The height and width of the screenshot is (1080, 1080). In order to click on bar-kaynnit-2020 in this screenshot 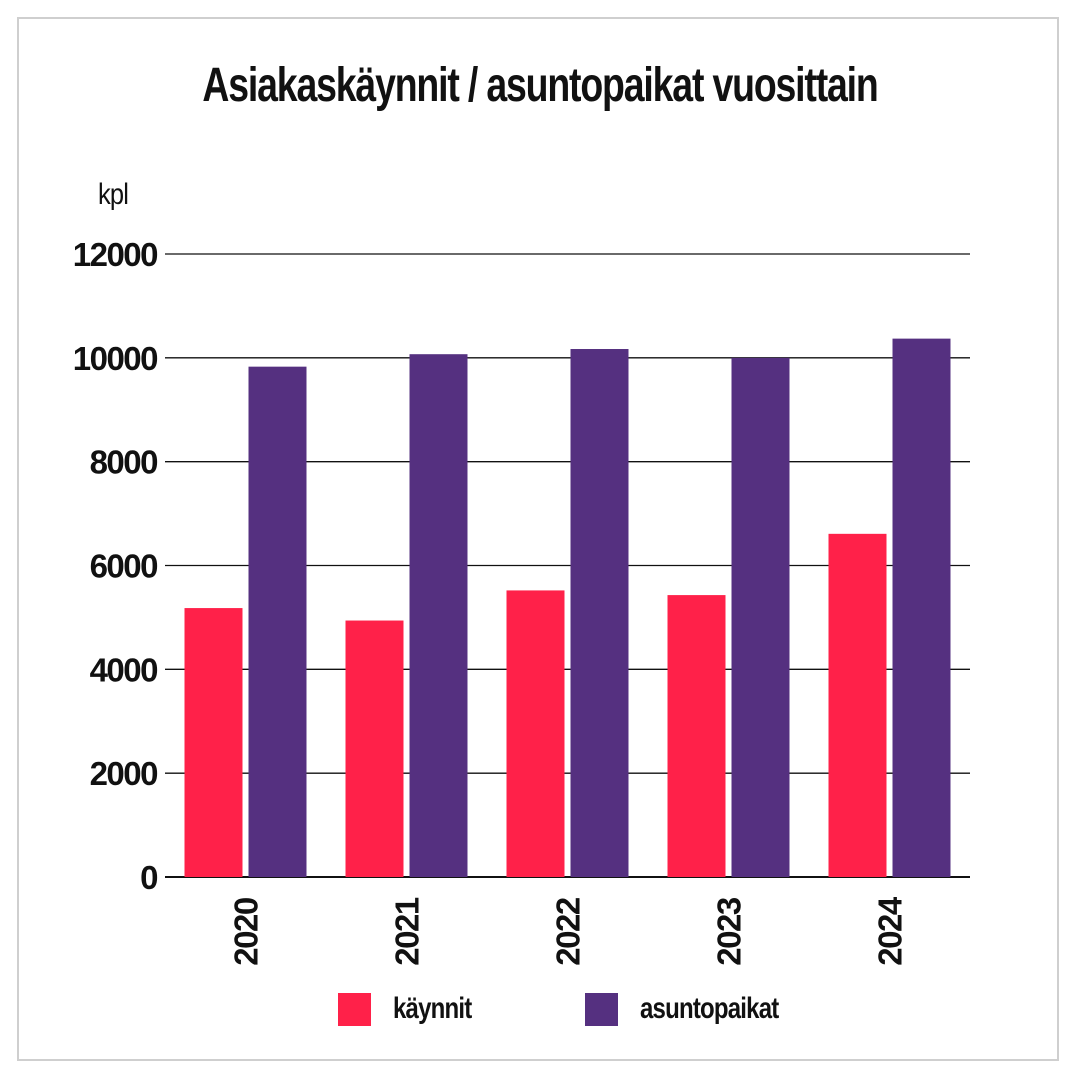, I will do `click(213, 742)`.